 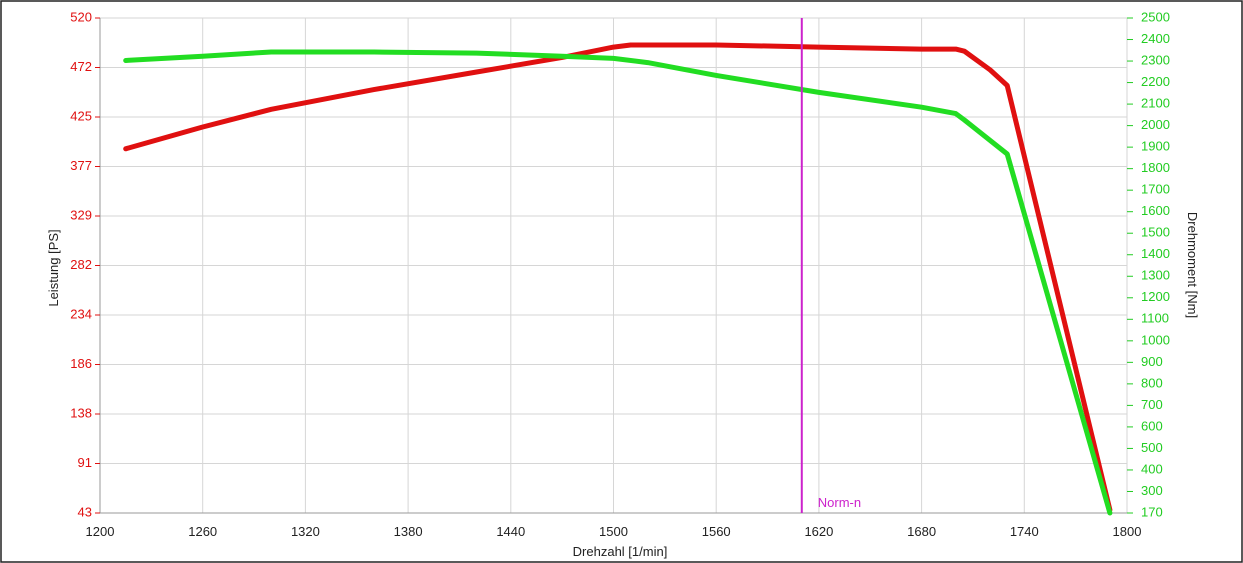 What do you see at coordinates (1155, 232) in the screenshot?
I see `right-tick-label: 1500` at bounding box center [1155, 232].